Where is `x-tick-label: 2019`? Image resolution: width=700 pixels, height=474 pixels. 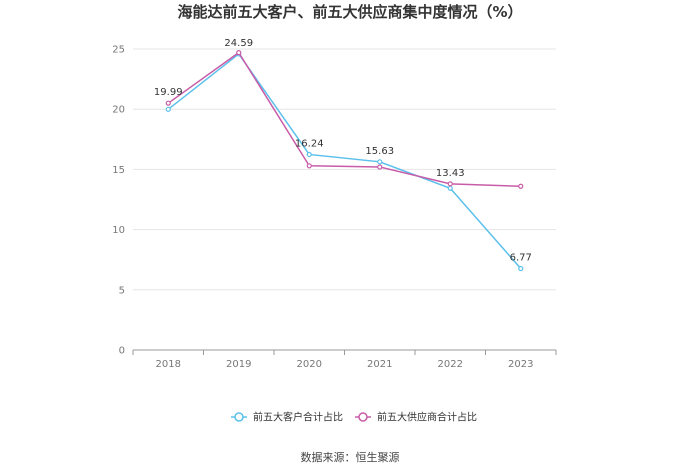 x-tick-label: 2019 is located at coordinates (238, 364).